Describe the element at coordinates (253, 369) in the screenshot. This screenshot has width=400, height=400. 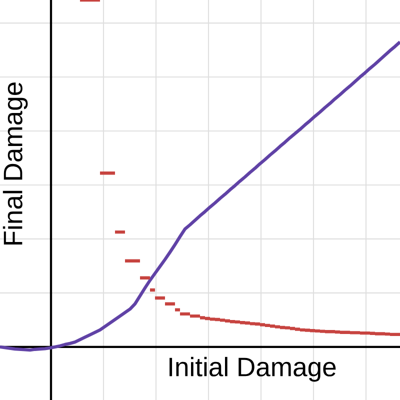
I see `x-axis-title: Initial Damage` at that location.